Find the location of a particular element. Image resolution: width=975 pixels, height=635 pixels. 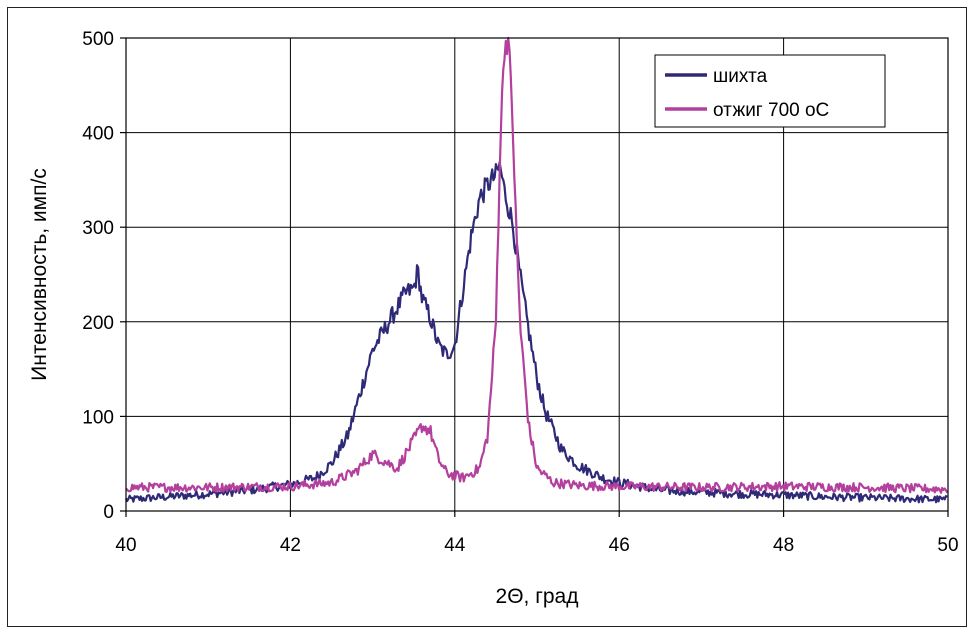

y-tick-label: 300 is located at coordinates (98, 228).